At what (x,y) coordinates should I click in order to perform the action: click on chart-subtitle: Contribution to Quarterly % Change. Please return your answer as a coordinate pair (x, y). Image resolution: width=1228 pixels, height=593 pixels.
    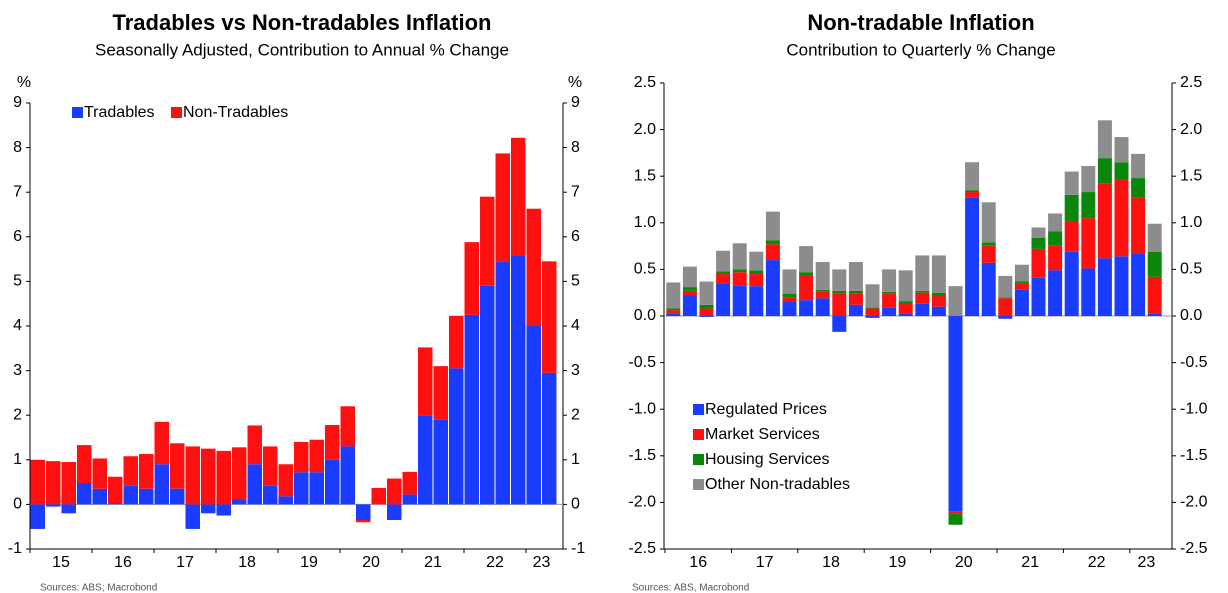
    Looking at the image, I should click on (920, 49).